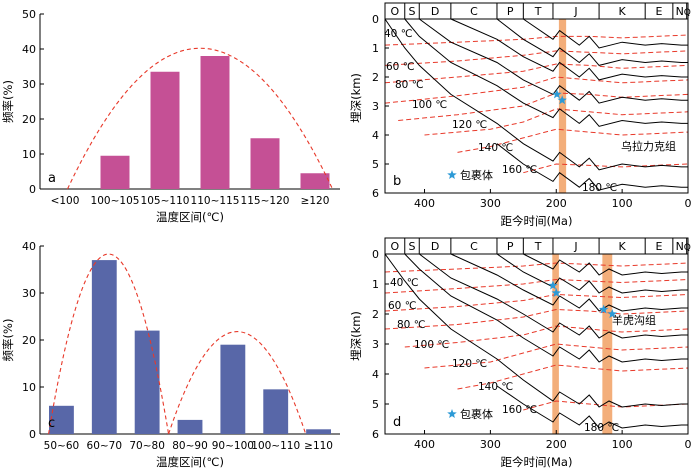 Image resolution: width=700 pixels, height=468 pixels. I want to click on category-label: 100~110, so click(275, 446).